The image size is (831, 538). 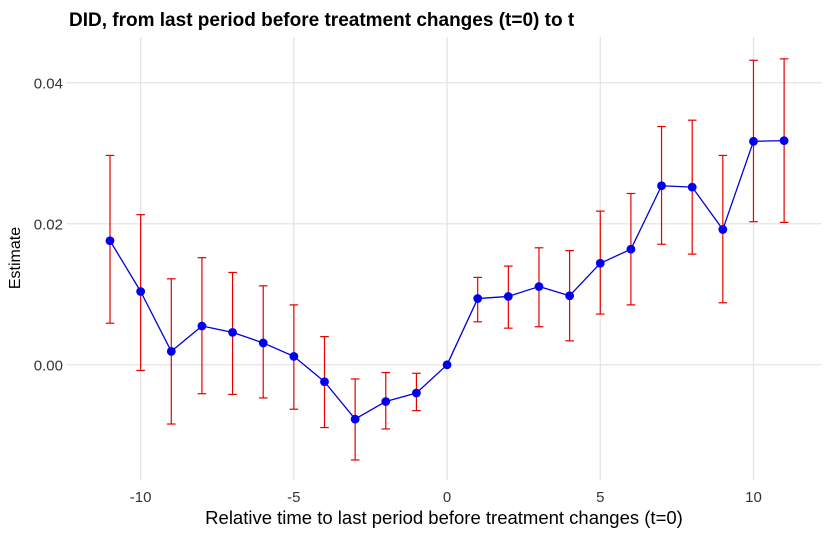 What do you see at coordinates (293, 497) in the screenshot?
I see `x-tick-label: -5` at bounding box center [293, 497].